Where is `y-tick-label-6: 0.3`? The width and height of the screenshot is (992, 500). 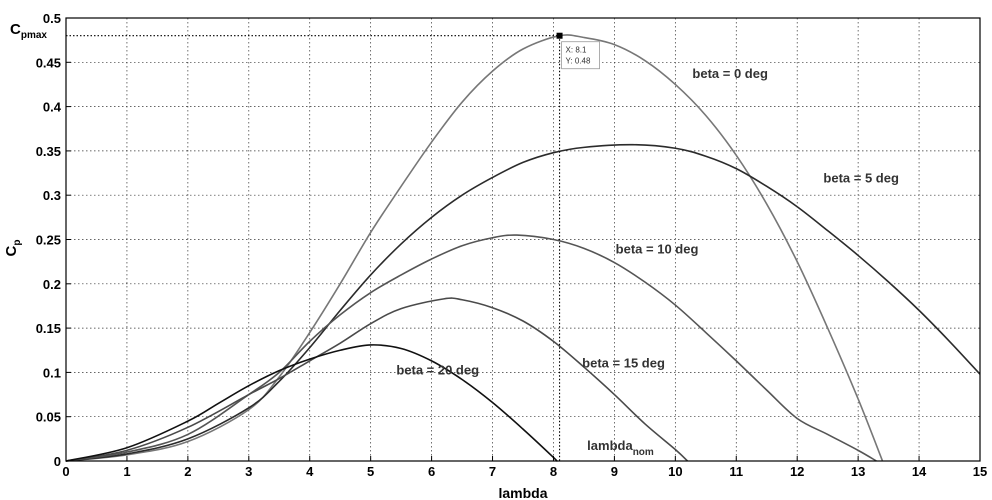
y-tick-label-6: 0.3 is located at coordinates (52, 195).